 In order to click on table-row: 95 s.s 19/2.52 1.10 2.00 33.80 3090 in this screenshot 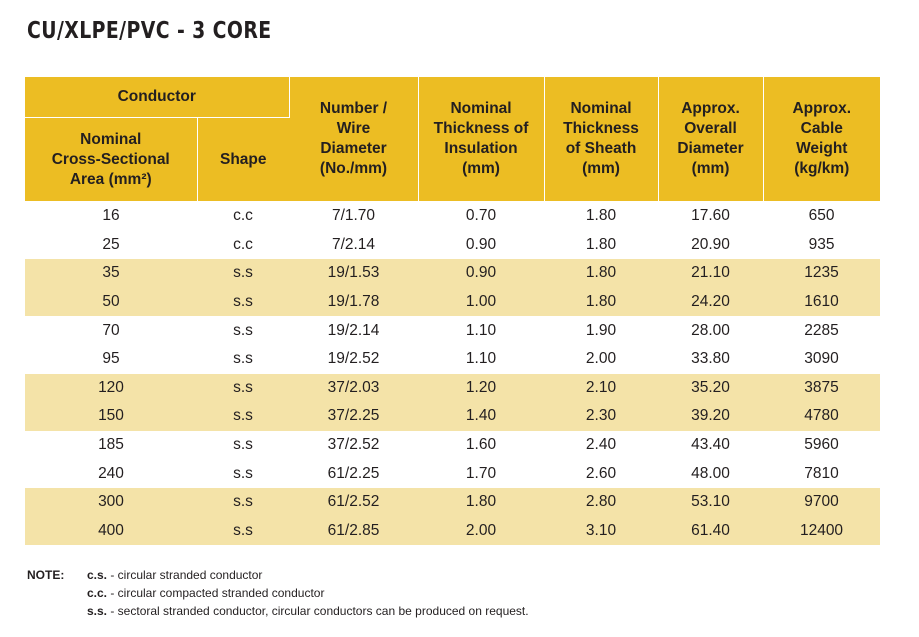, I will do `click(452, 359)`.